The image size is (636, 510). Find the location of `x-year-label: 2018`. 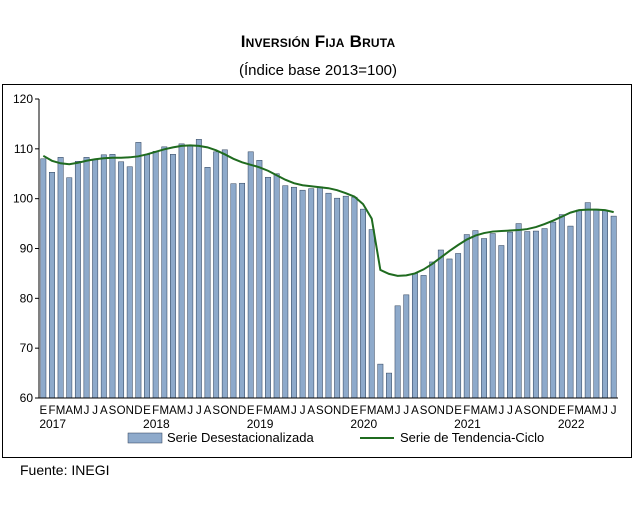

x-year-label: 2018 is located at coordinates (156, 424).